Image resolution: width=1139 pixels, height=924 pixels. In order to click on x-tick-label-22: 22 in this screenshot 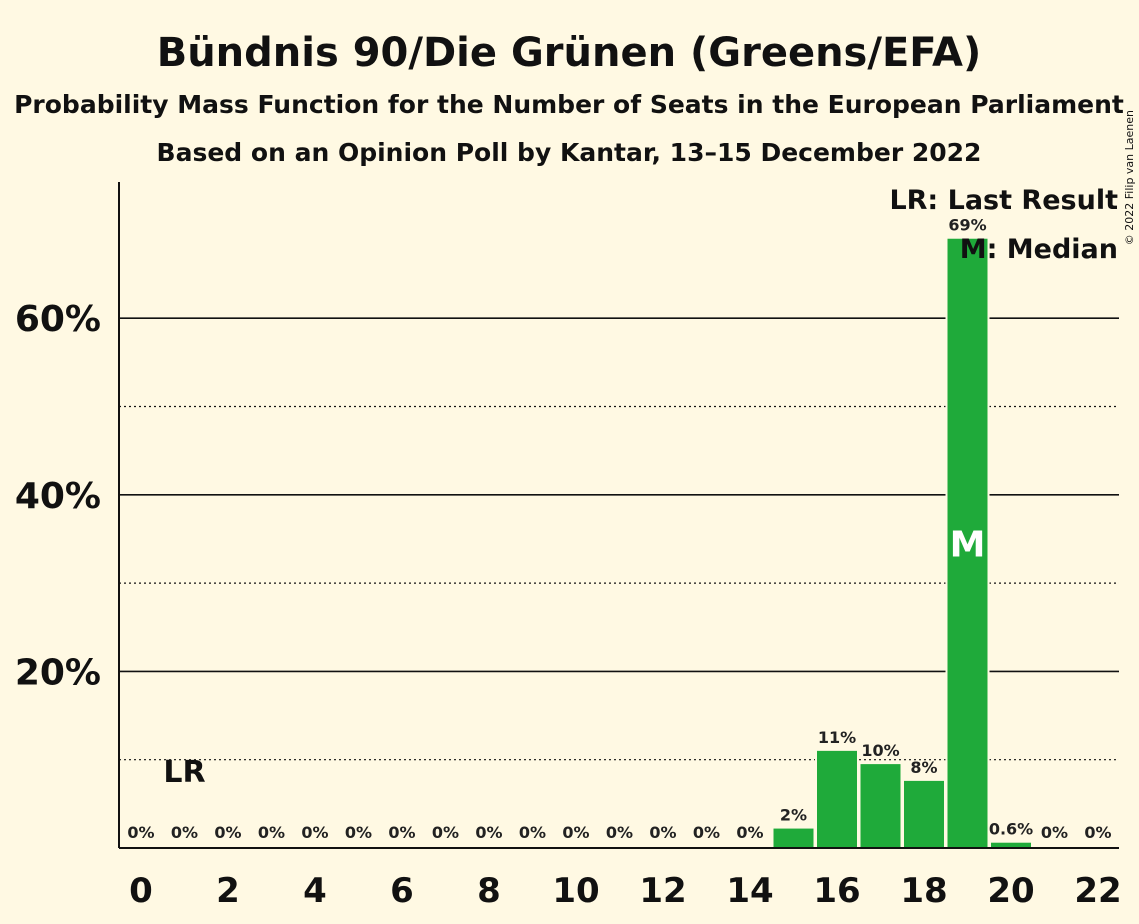, I will do `click(1097, 891)`.